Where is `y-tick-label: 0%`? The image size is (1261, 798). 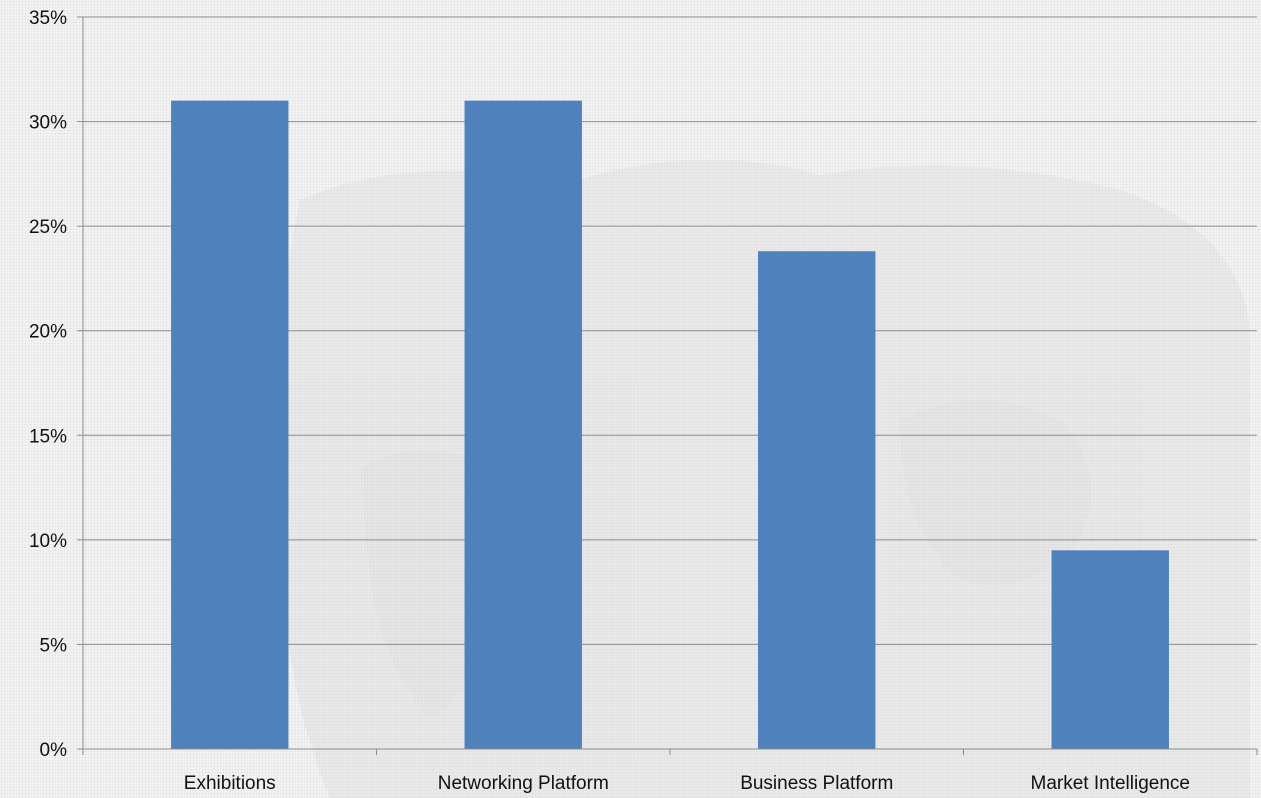
y-tick-label: 0% is located at coordinates (54, 750).